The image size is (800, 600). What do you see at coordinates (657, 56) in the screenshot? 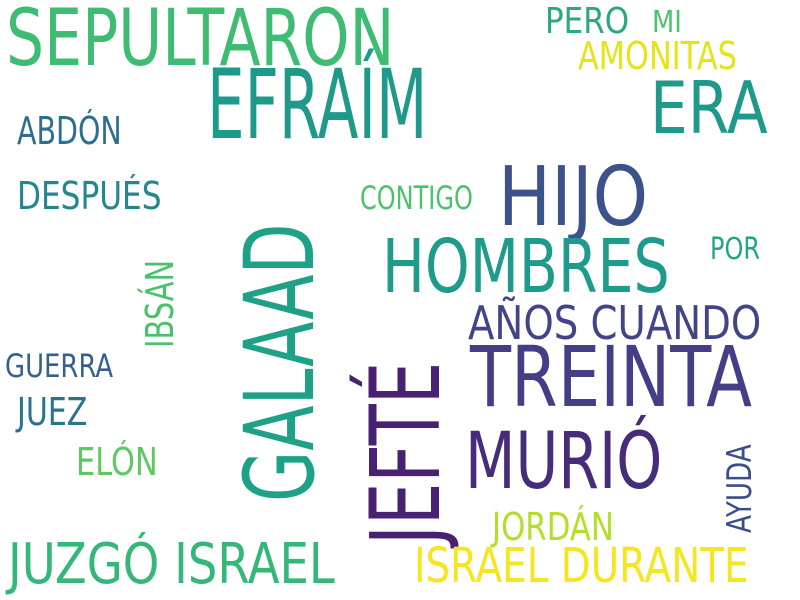
I see `word-amonitas: AMONITAS` at bounding box center [657, 56].